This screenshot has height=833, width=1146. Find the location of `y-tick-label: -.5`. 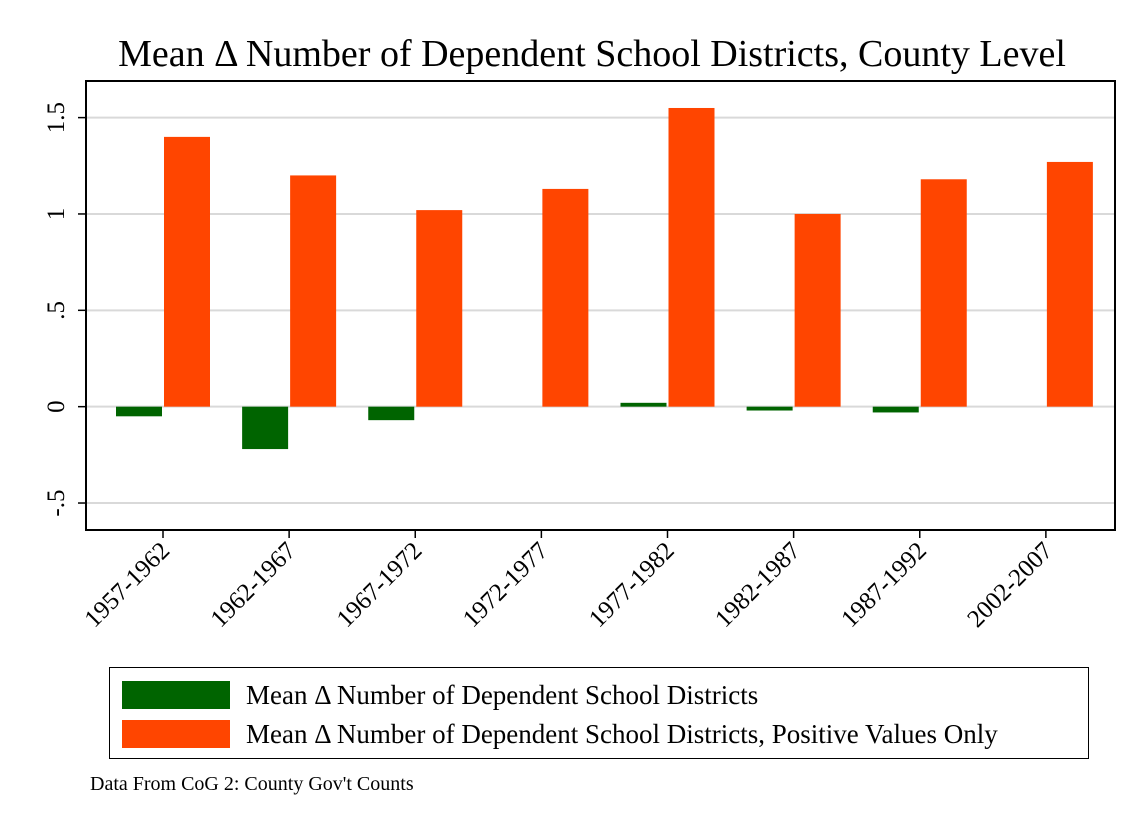

y-tick-label: -.5 is located at coordinates (56, 502).